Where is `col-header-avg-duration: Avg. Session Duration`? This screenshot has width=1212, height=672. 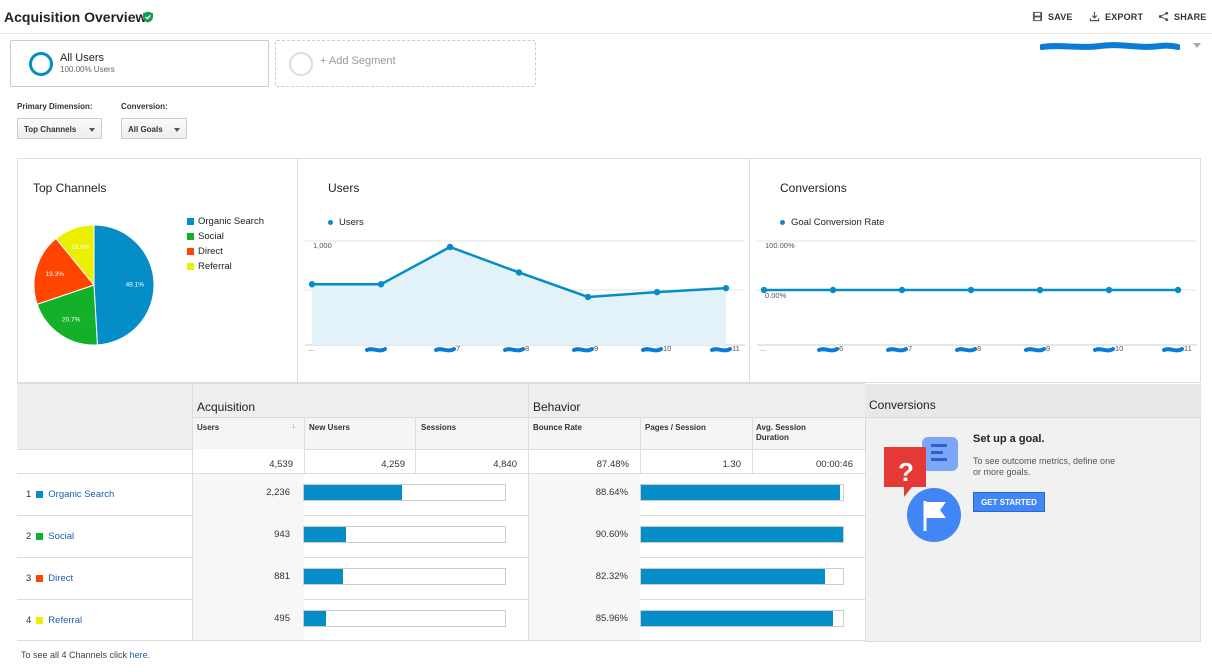
col-header-avg-duration: Avg. Session Duration is located at coordinates (781, 432).